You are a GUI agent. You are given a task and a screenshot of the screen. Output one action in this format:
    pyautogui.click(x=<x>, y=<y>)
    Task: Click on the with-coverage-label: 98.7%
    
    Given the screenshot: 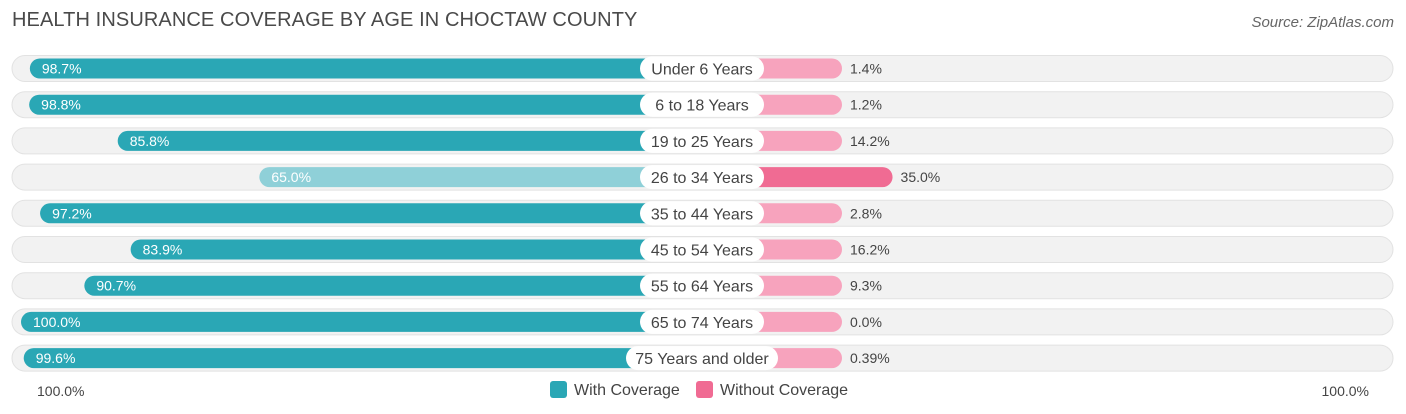 What is the action you would take?
    pyautogui.click(x=62, y=69)
    